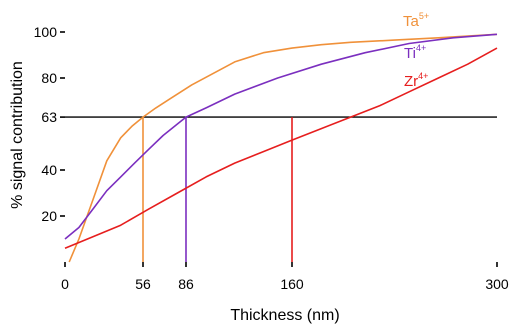 The width and height of the screenshot is (509, 324). What do you see at coordinates (49, 170) in the screenshot?
I see `y-tick-label: 40` at bounding box center [49, 170].